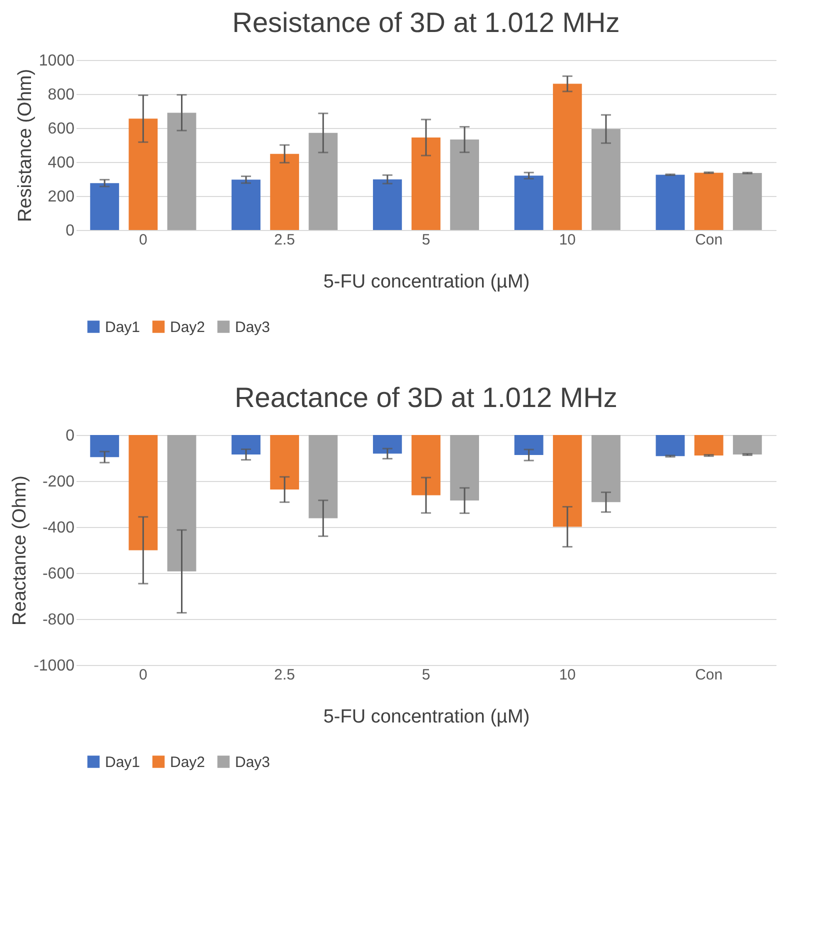  Describe the element at coordinates (61, 95) in the screenshot. I see `y-tick-label: 800` at that location.